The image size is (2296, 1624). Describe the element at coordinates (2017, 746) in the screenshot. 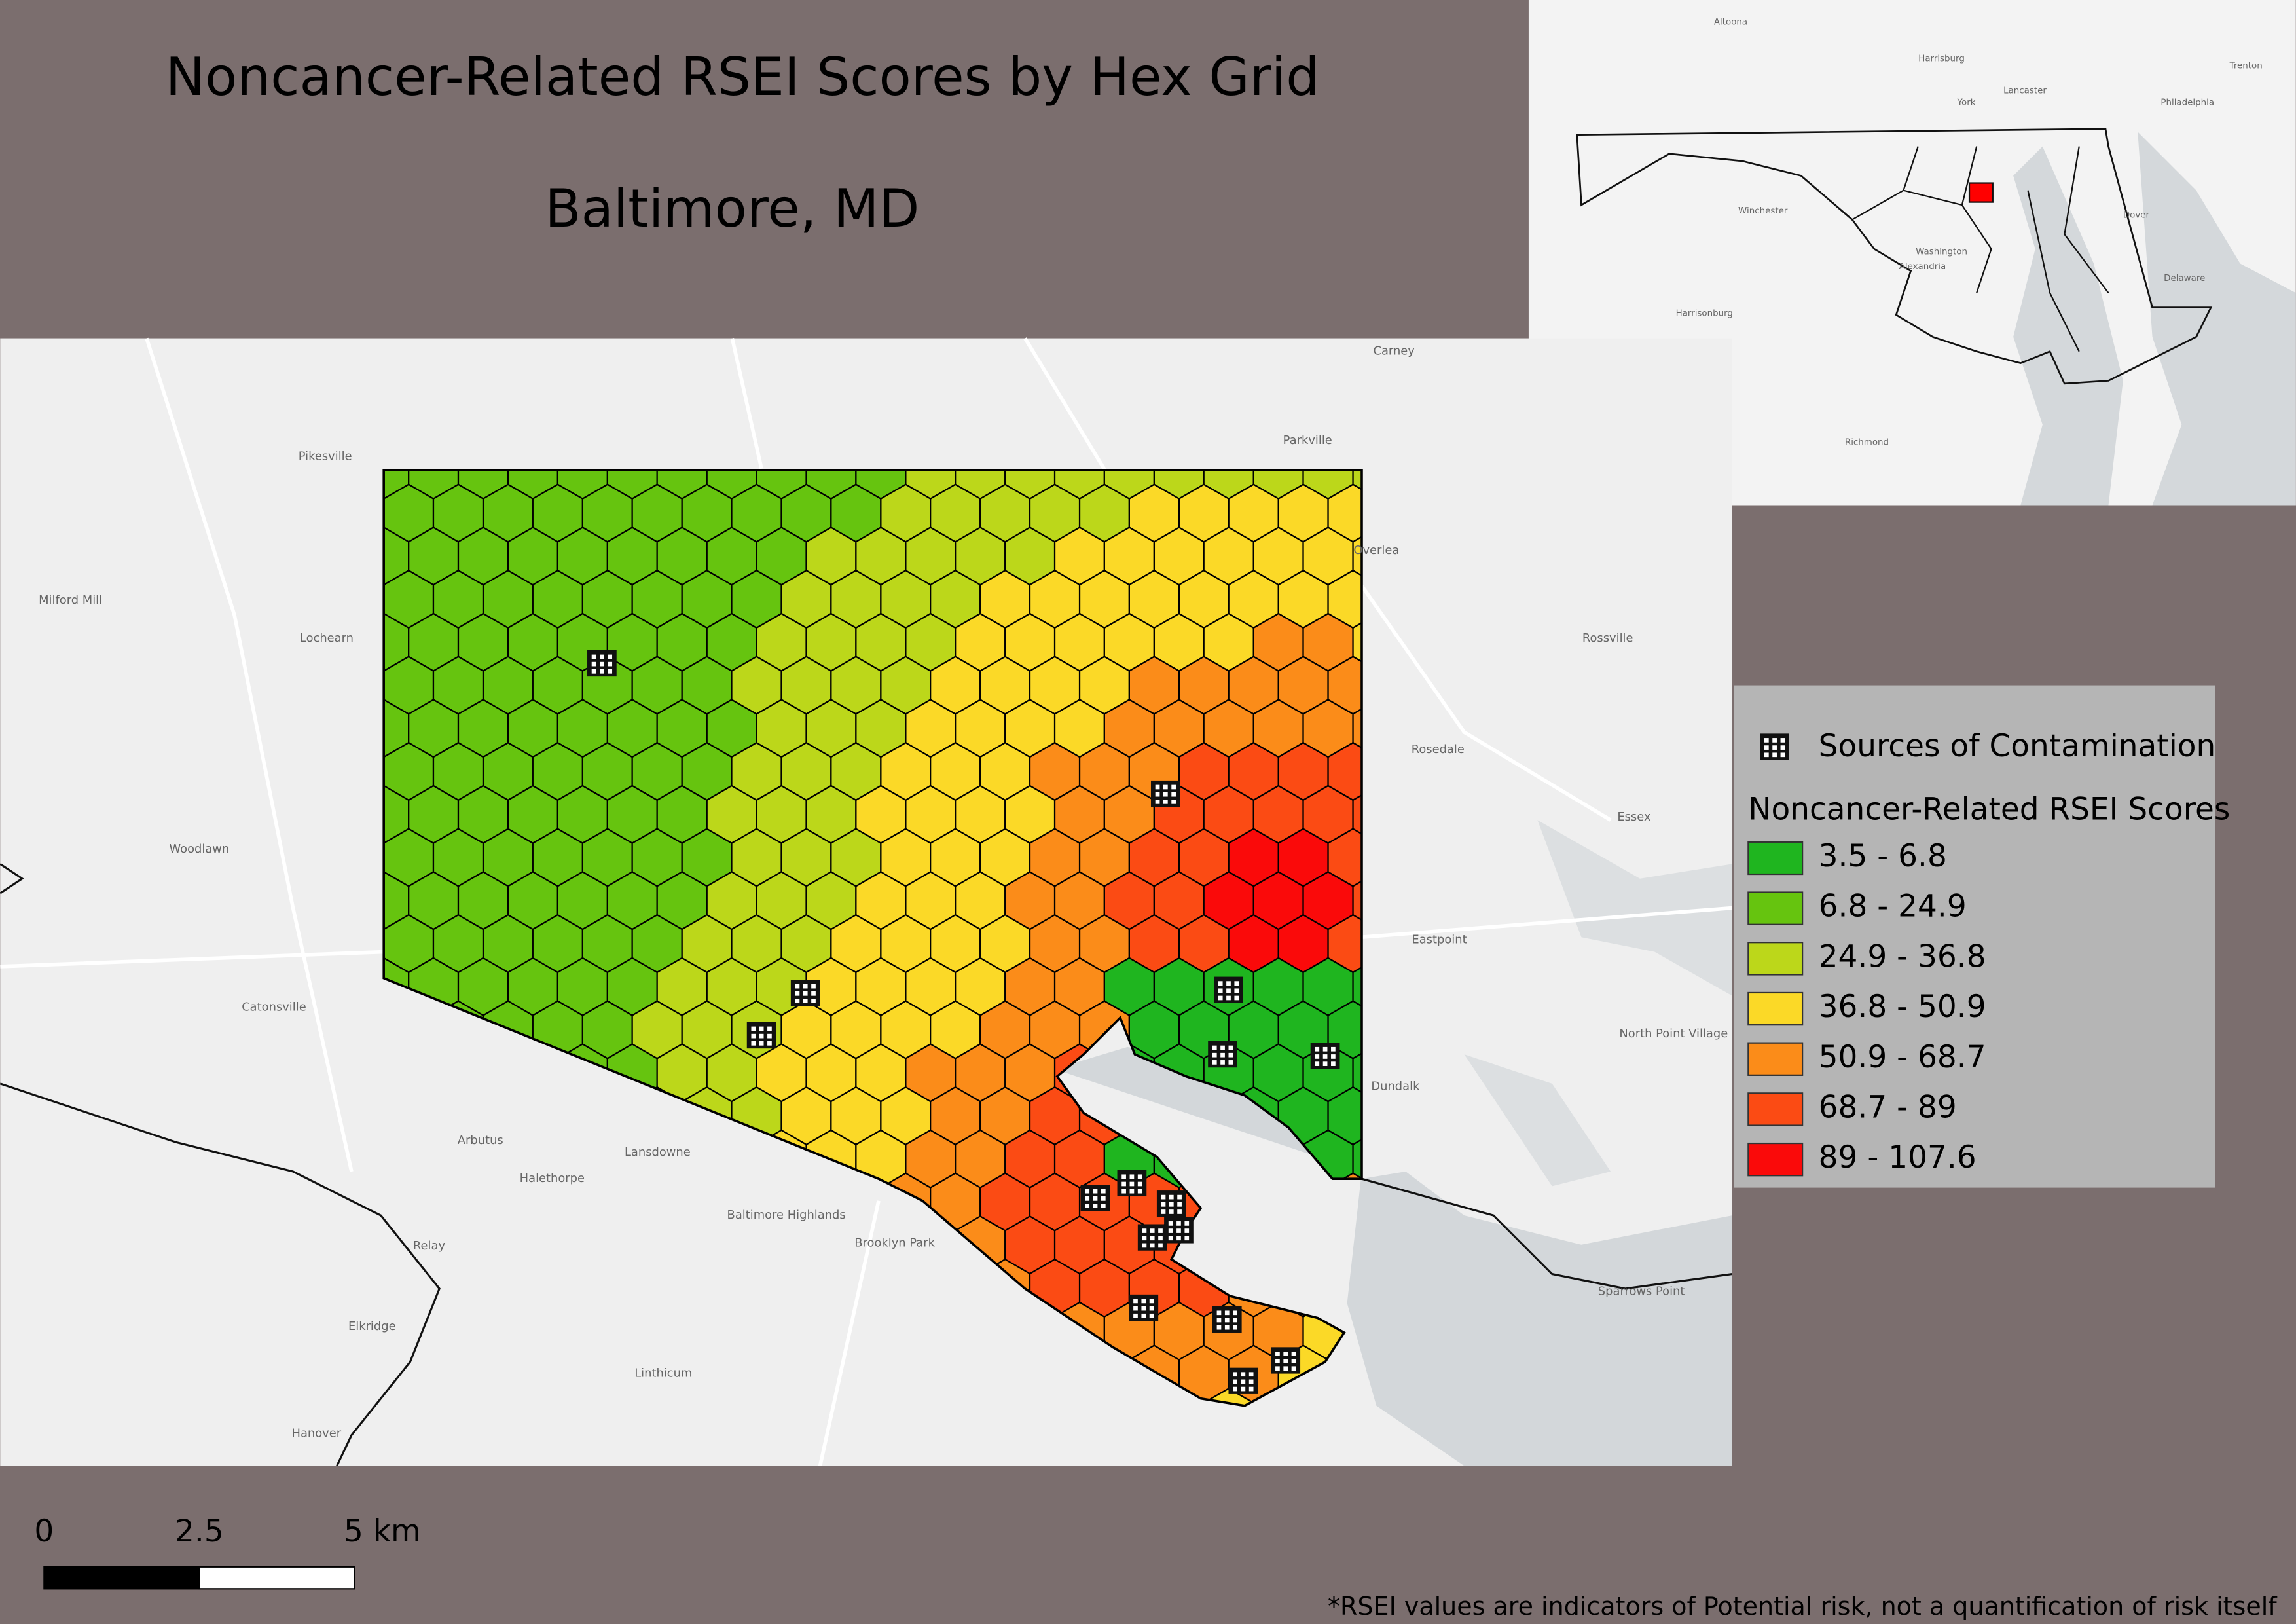

I see `legend-sources-label: Sources of Contamination` at that location.